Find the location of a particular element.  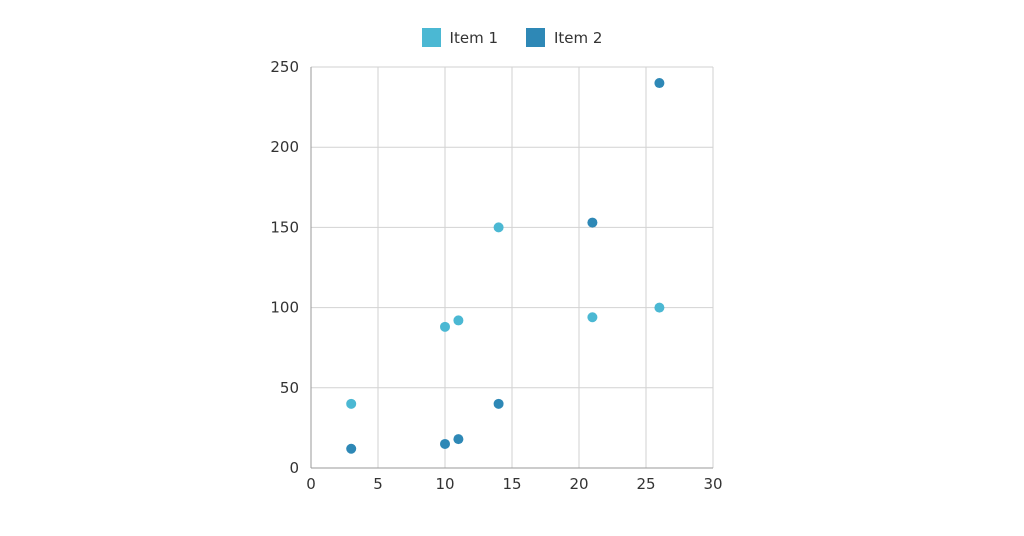

x-tick-label: 30 is located at coordinates (712, 484).